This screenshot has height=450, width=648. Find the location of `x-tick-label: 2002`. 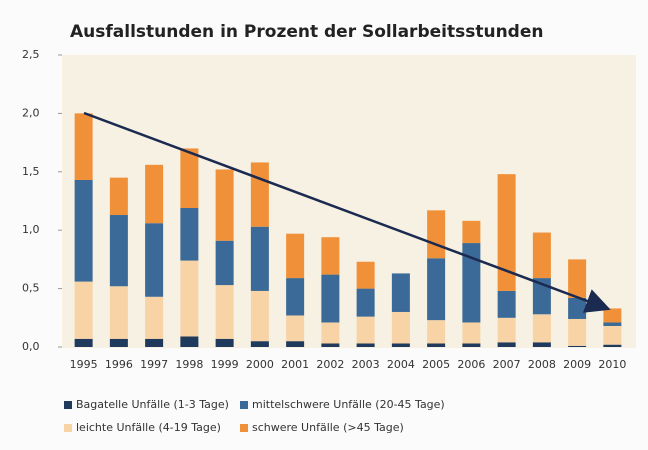

x-tick-label: 2002 is located at coordinates (330, 364).